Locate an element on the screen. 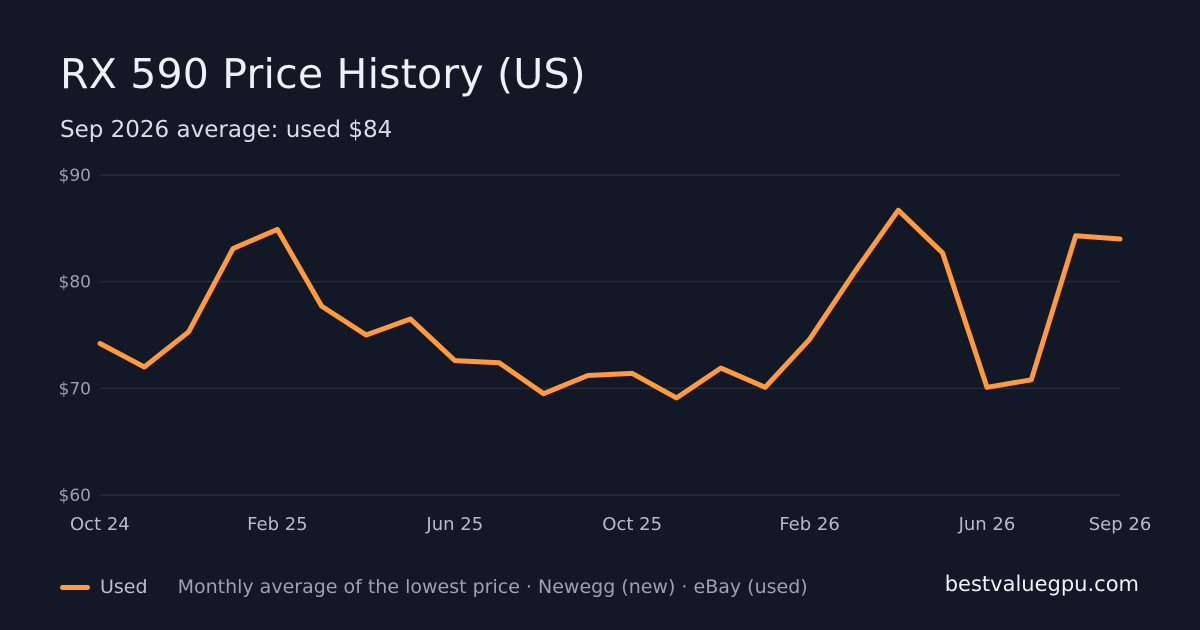 The width and height of the screenshot is (1200, 630). y-axis: $60 $70 $80 $90 is located at coordinates (75, 336).